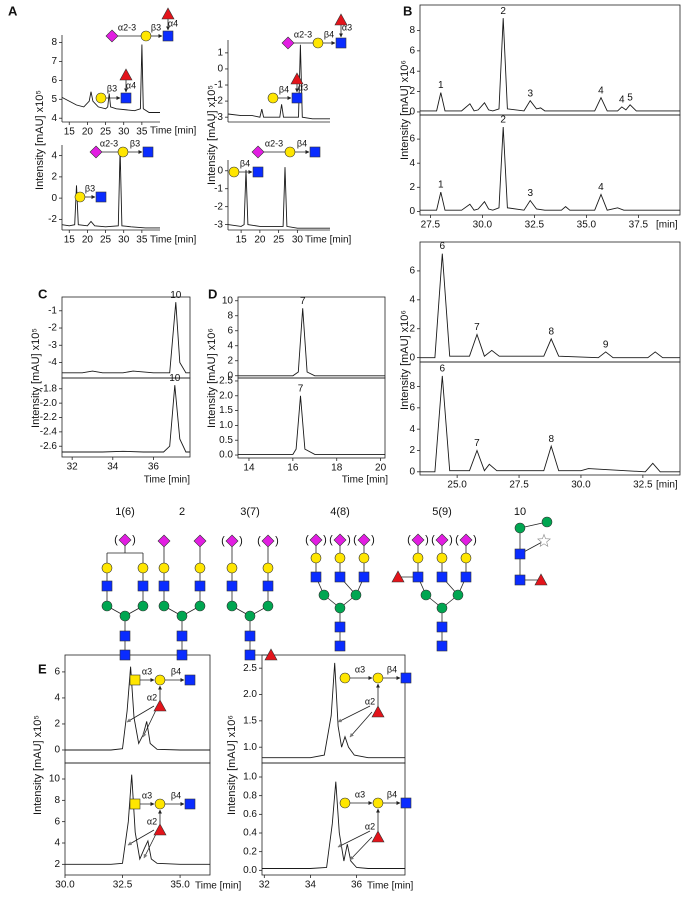 The width and height of the screenshot is (685, 898). Describe the element at coordinates (250, 747) in the screenshot. I see `y-tick-label: 1.0` at that location.